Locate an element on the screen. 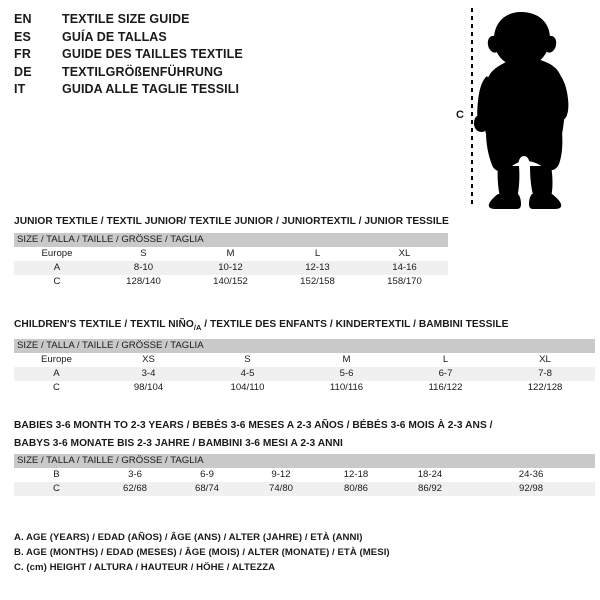 The height and width of the screenshot is (600, 600). children-table-header-row: SIZE / TALLA / TAILLE / GRÖSSE / TAGLIA is located at coordinates (305, 345).